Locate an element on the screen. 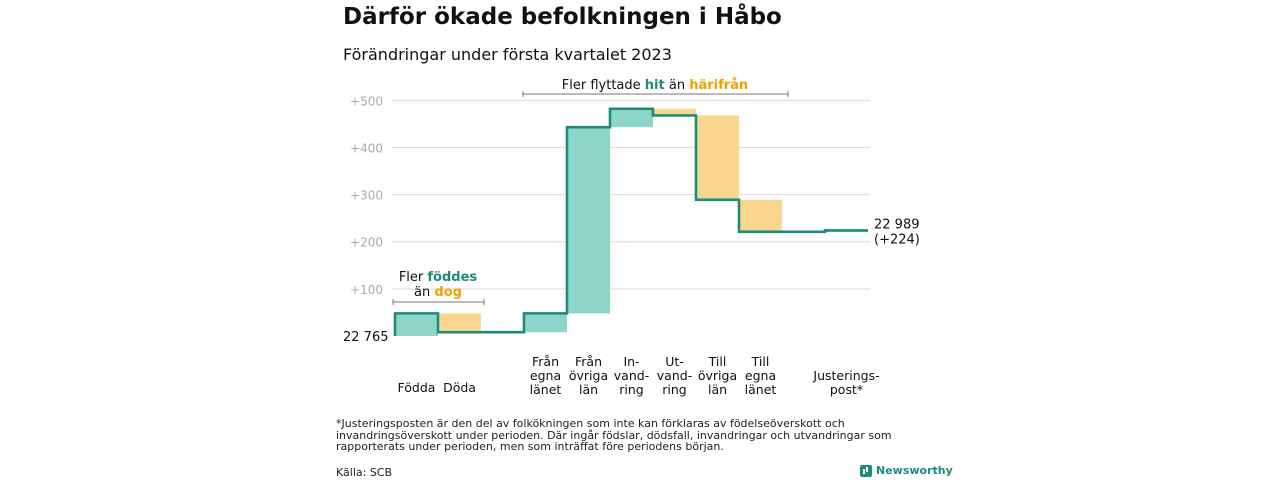 The height and width of the screenshot is (480, 1280). migration-annotation-em: hit is located at coordinates (655, 85).